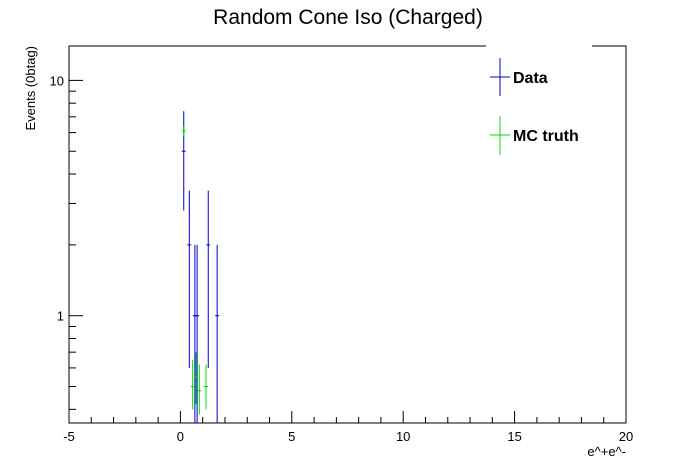 The height and width of the screenshot is (472, 696). What do you see at coordinates (348, 427) in the screenshot?
I see `x-axis: -5 0 5 10 15 20` at bounding box center [348, 427].